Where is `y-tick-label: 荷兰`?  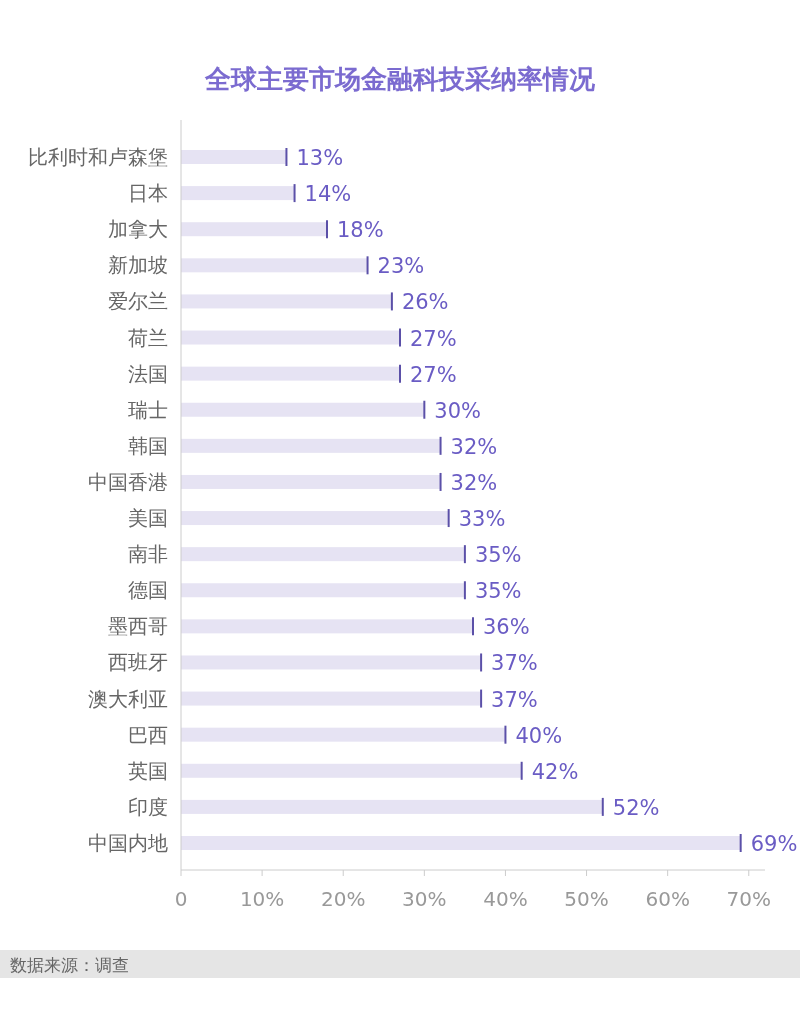 y-tick-label: 荷兰 is located at coordinates (148, 337).